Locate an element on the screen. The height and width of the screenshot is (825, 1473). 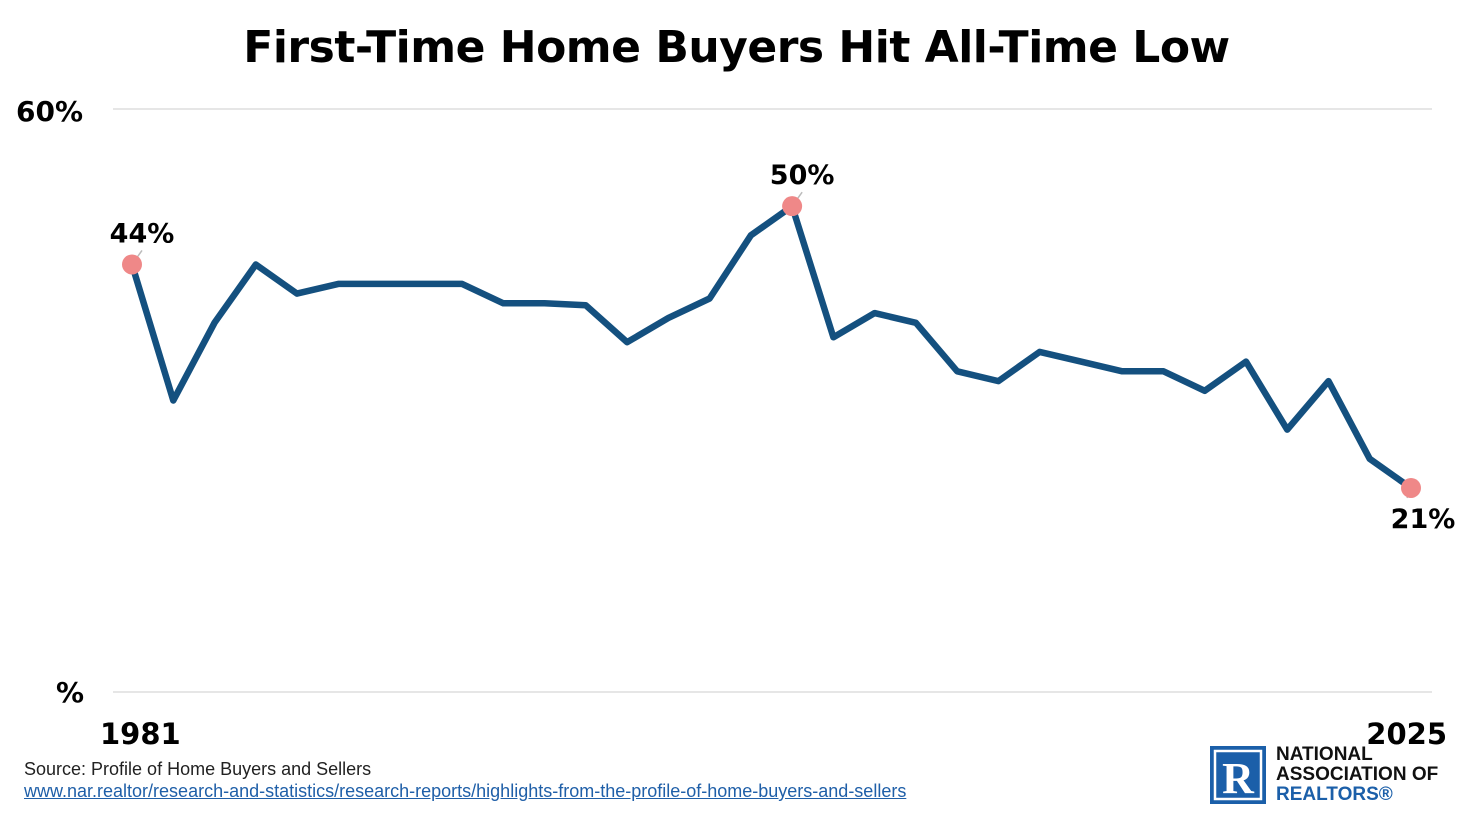
logo-wordmark: NATIONAL ASSOCIATION OF REALTORS® is located at coordinates (1357, 775).